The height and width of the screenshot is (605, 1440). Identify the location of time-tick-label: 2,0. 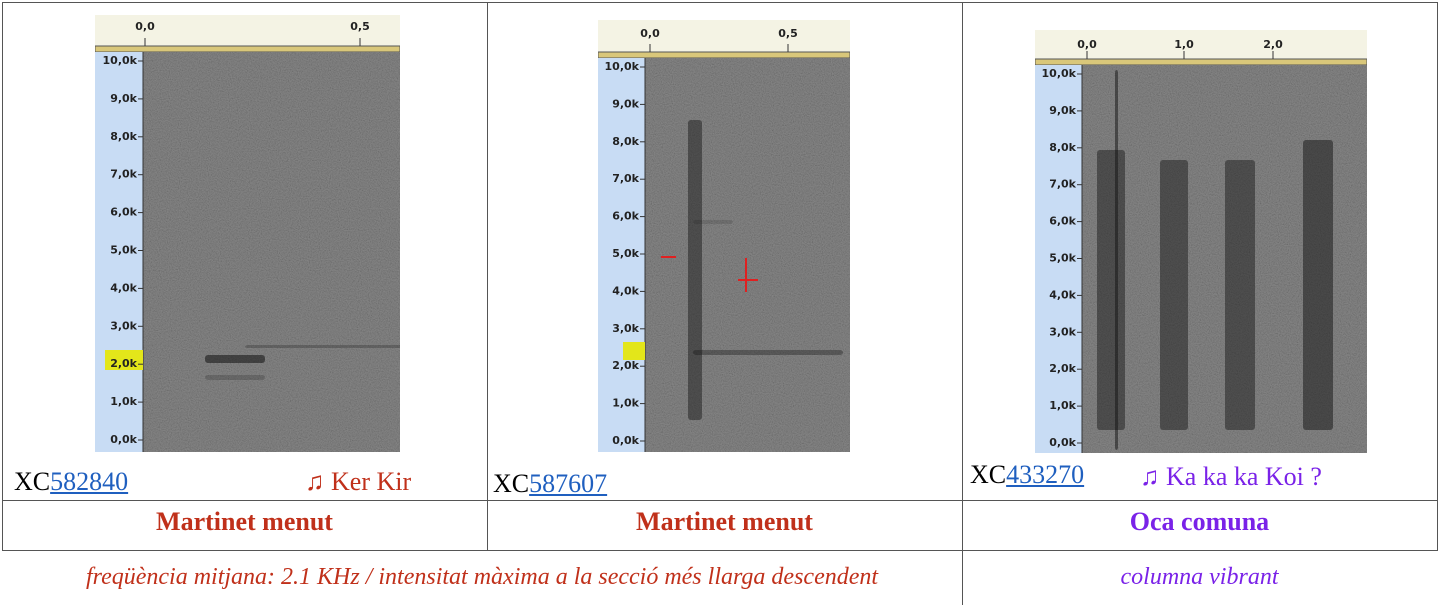
(1273, 44).